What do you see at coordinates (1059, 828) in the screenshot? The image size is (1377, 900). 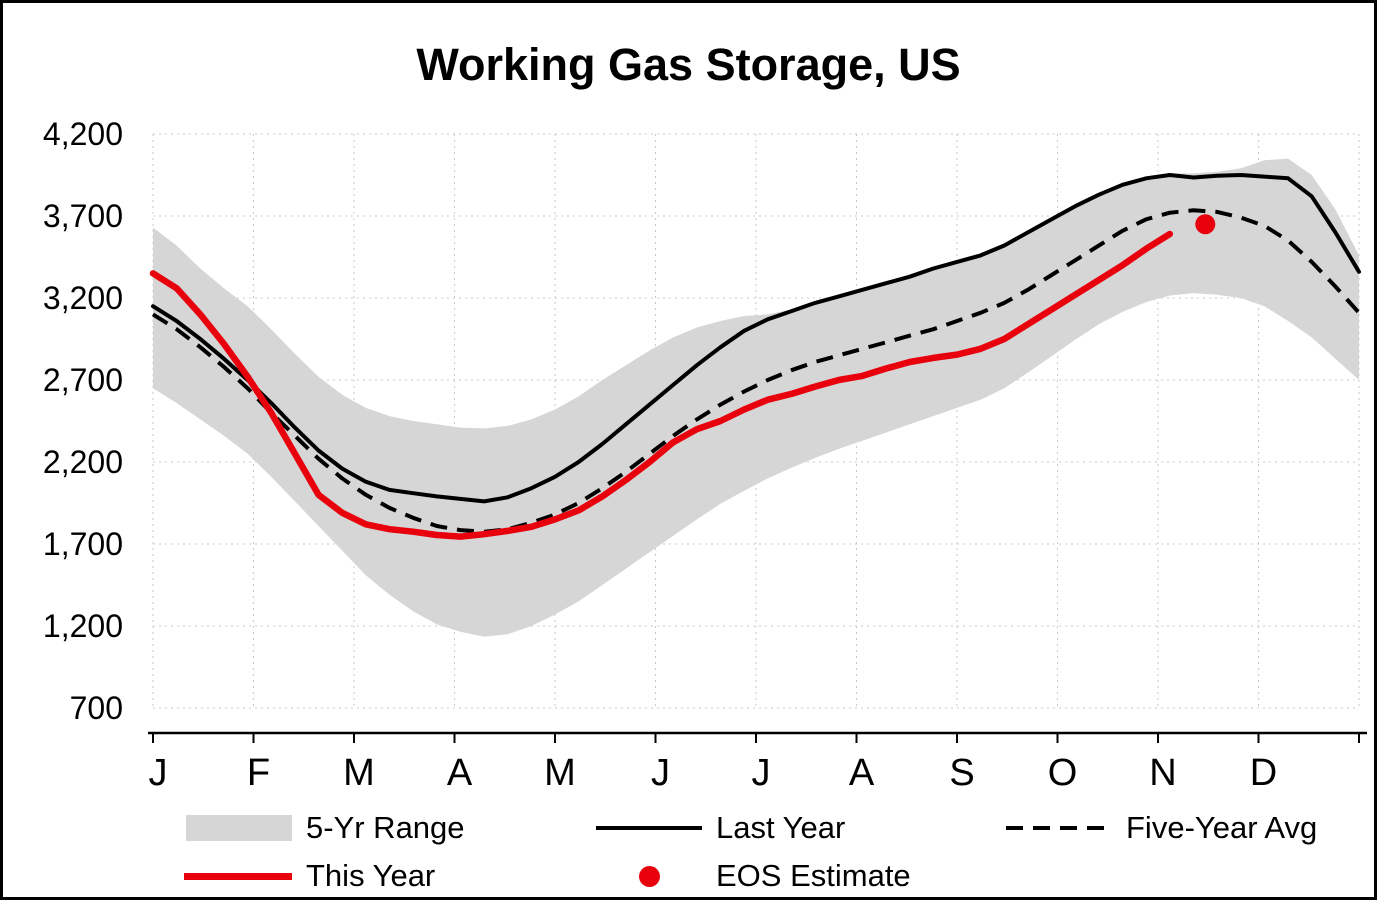 I see `five-year-avg-dash-swatch` at bounding box center [1059, 828].